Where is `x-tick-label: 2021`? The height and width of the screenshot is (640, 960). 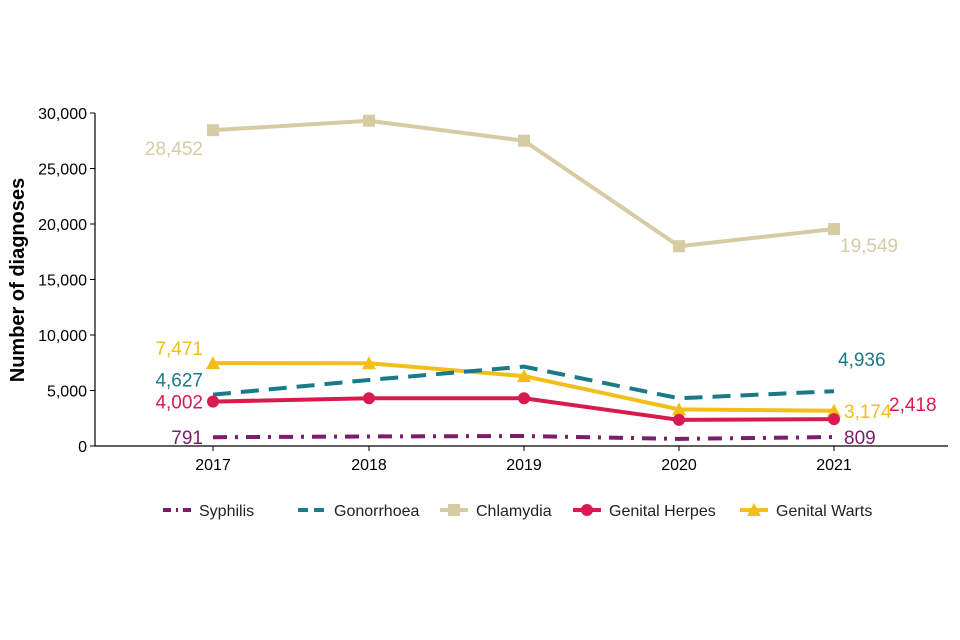 x-tick-label: 2021 is located at coordinates (834, 465).